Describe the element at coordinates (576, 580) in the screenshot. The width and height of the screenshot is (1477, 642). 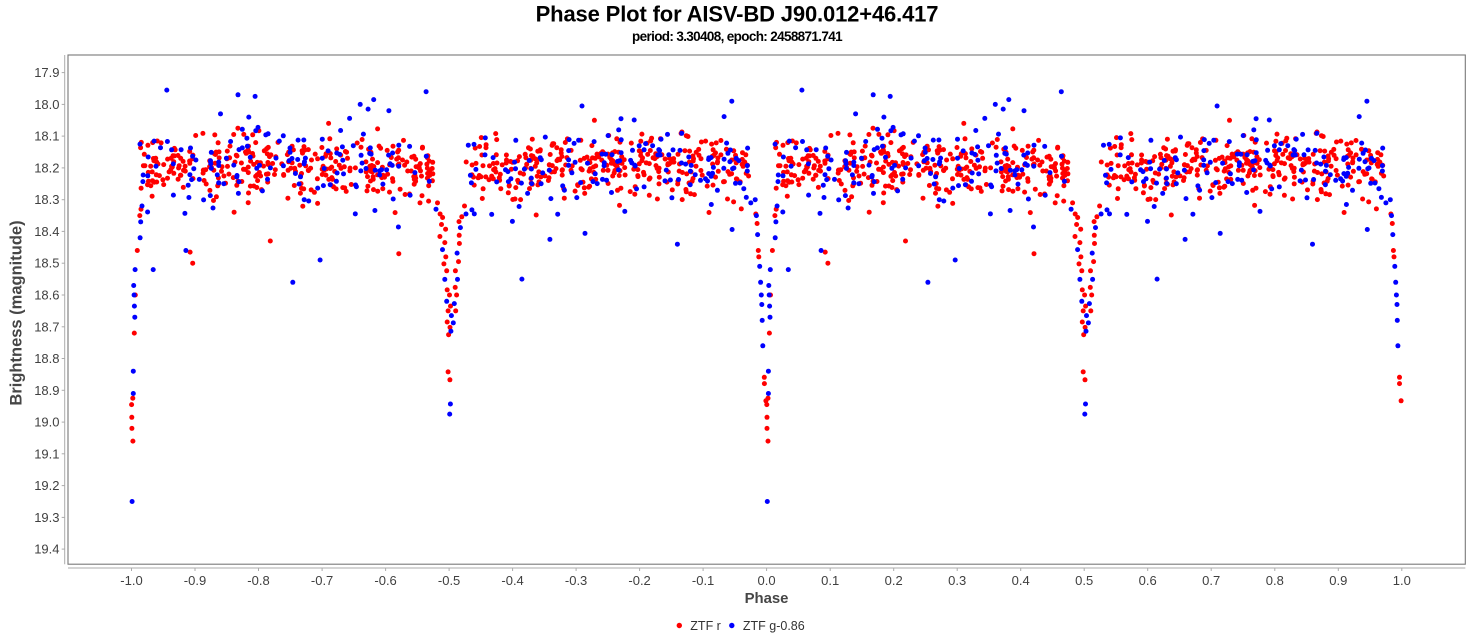
I see `svg-text: -0.3` at that location.